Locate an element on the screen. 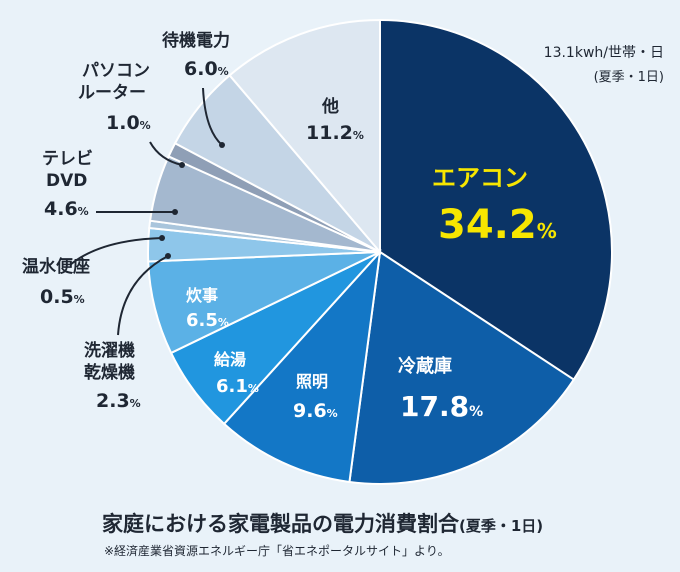  kyuto-unit: % is located at coordinates (253, 388).